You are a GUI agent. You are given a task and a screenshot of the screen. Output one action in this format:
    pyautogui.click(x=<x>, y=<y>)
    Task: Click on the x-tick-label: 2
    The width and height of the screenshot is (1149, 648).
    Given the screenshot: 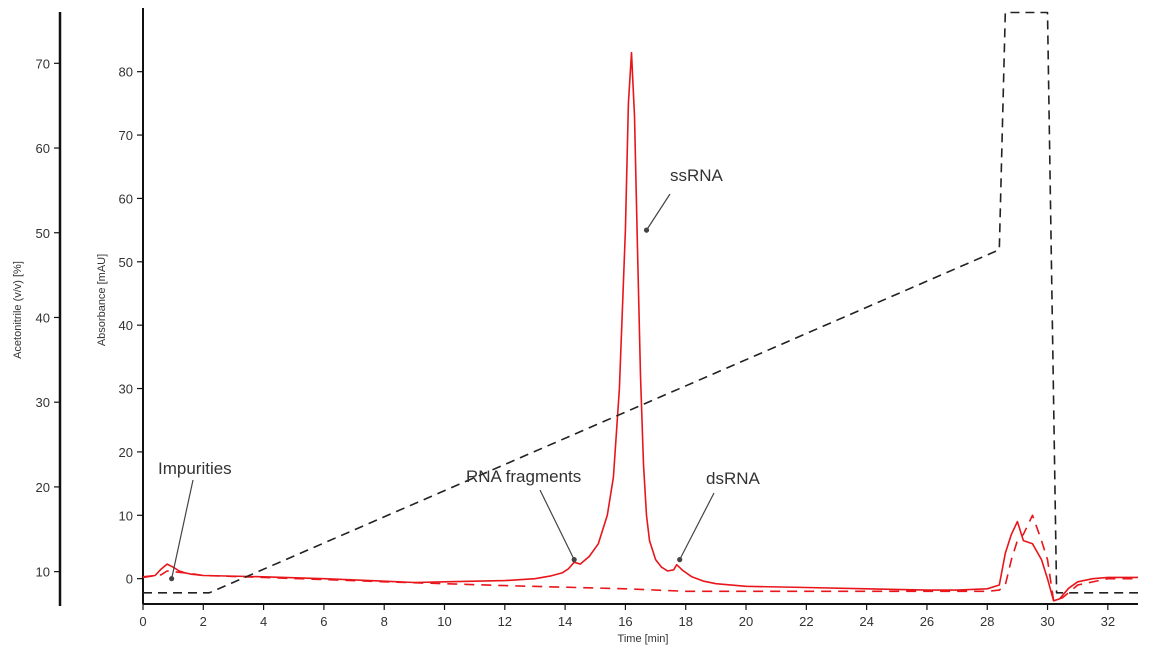 What is the action you would take?
    pyautogui.click(x=203, y=621)
    